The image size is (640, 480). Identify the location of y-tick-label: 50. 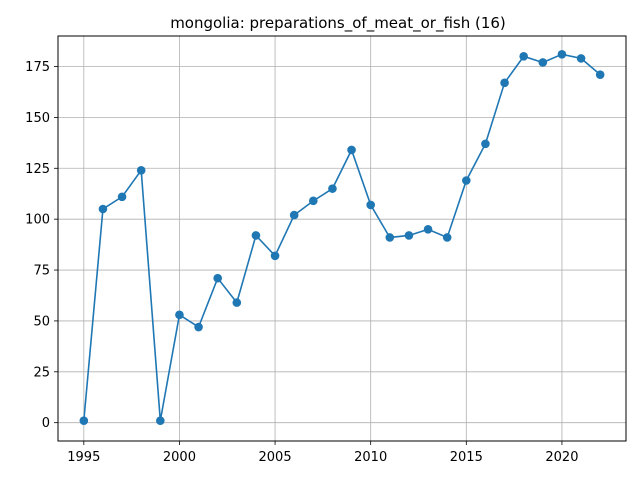
(41, 321).